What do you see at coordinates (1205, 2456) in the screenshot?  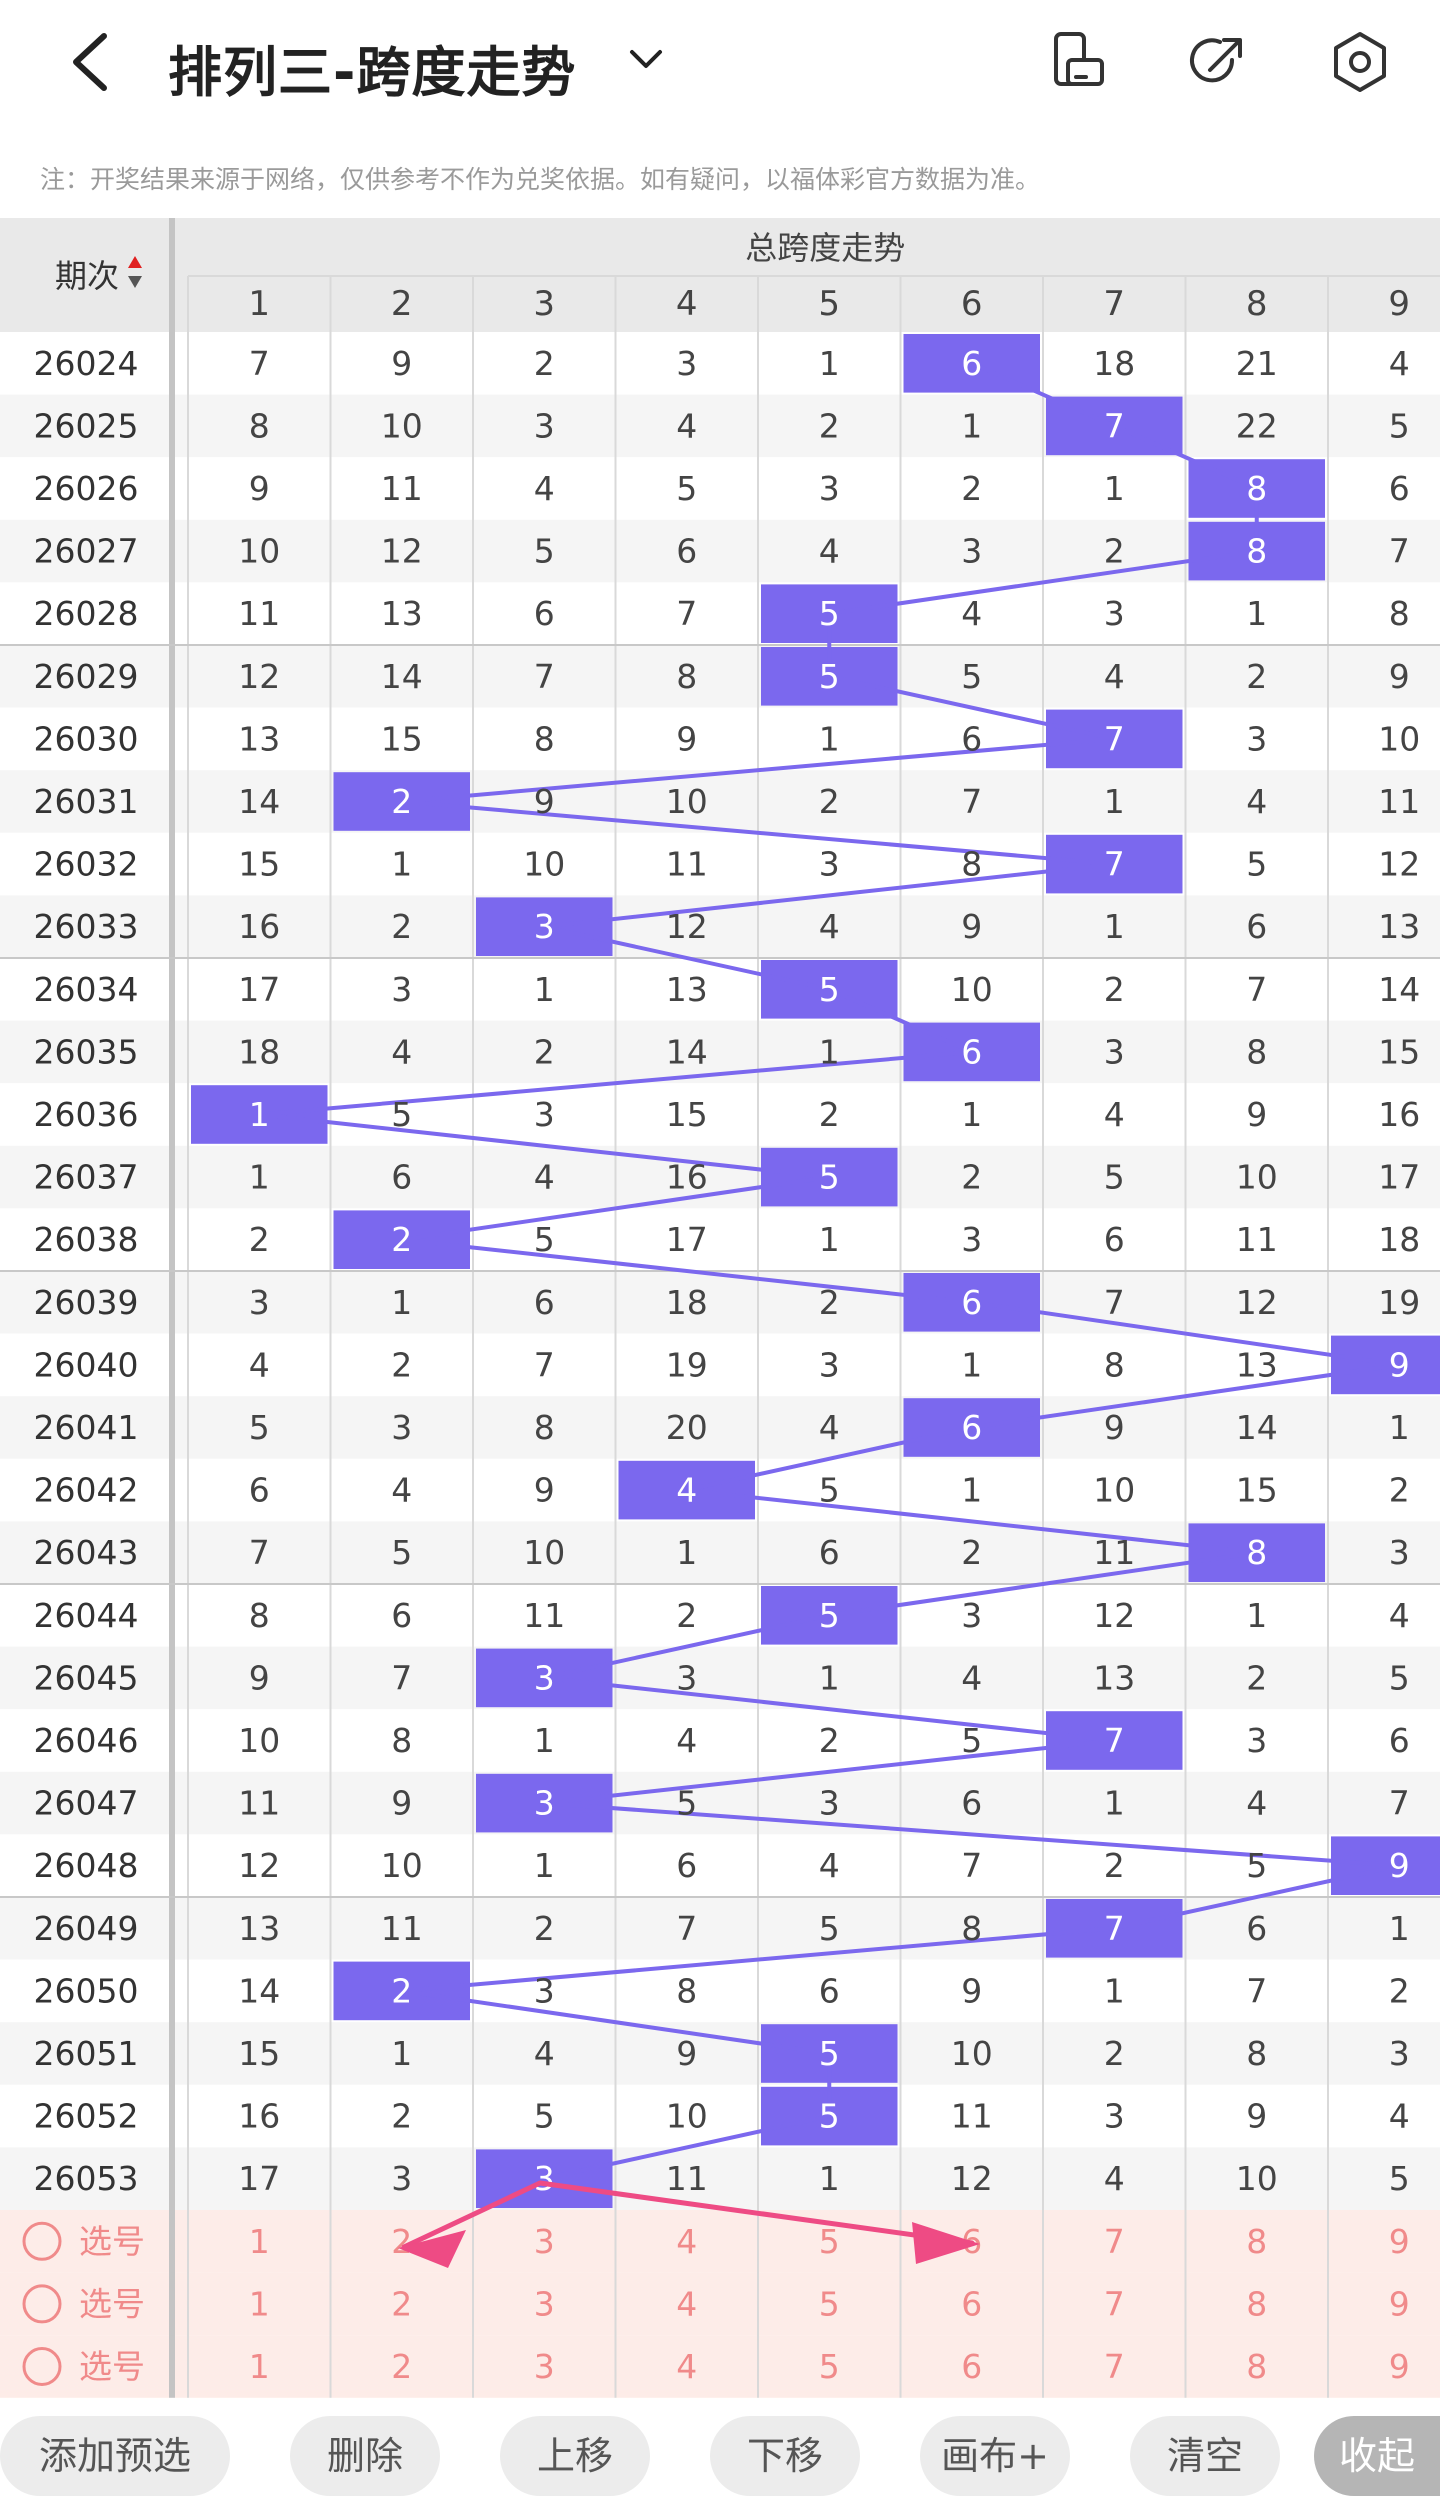 I see `clear-button: 清空` at bounding box center [1205, 2456].